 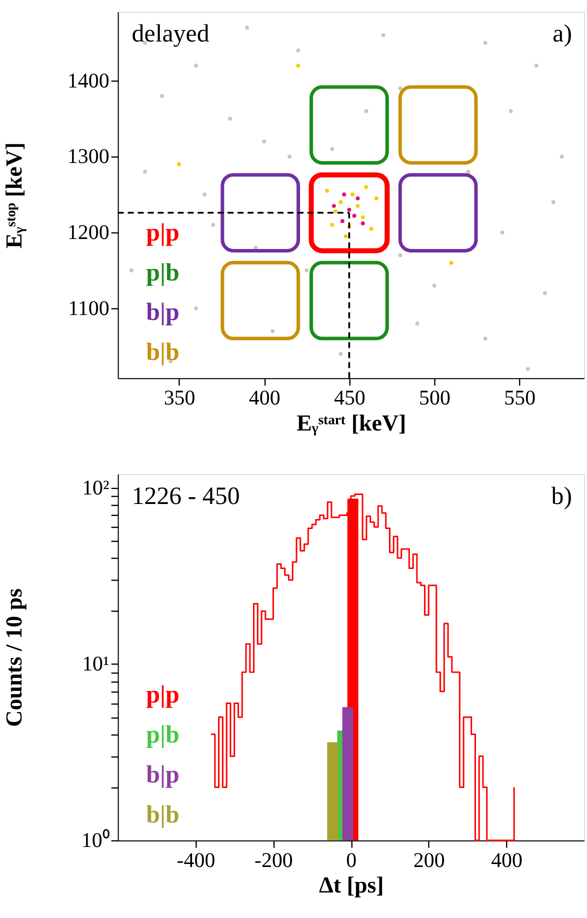 I want to click on y-tick-label: 10², so click(x=96, y=487).